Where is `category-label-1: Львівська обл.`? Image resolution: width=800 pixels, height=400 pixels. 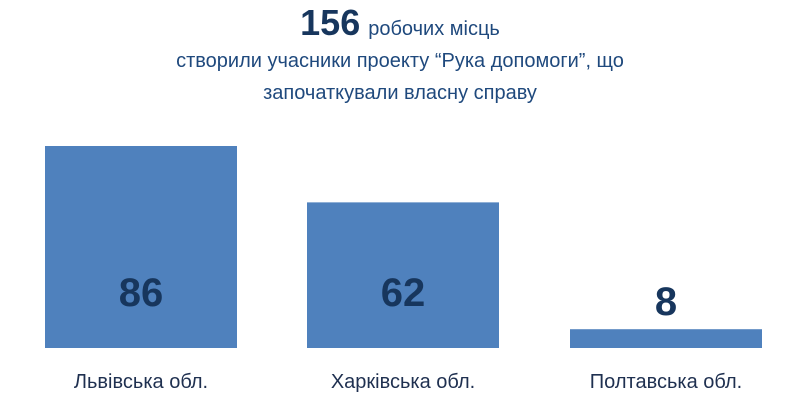
category-label-1: Львівська обл. is located at coordinates (141, 382).